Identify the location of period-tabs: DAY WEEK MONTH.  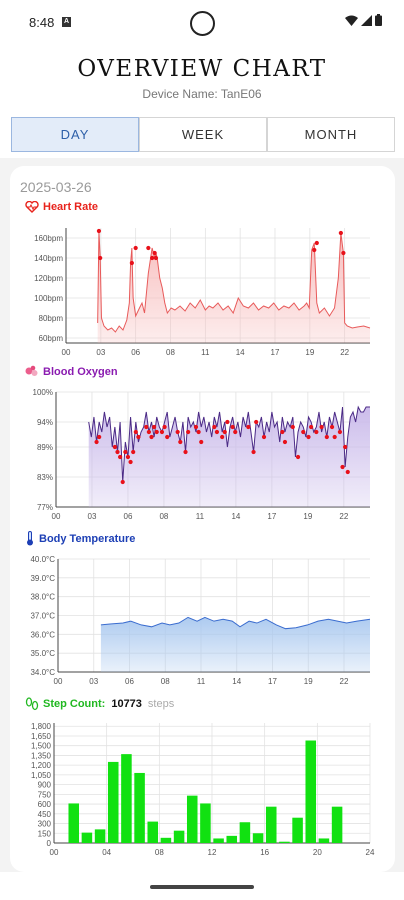
(202, 134).